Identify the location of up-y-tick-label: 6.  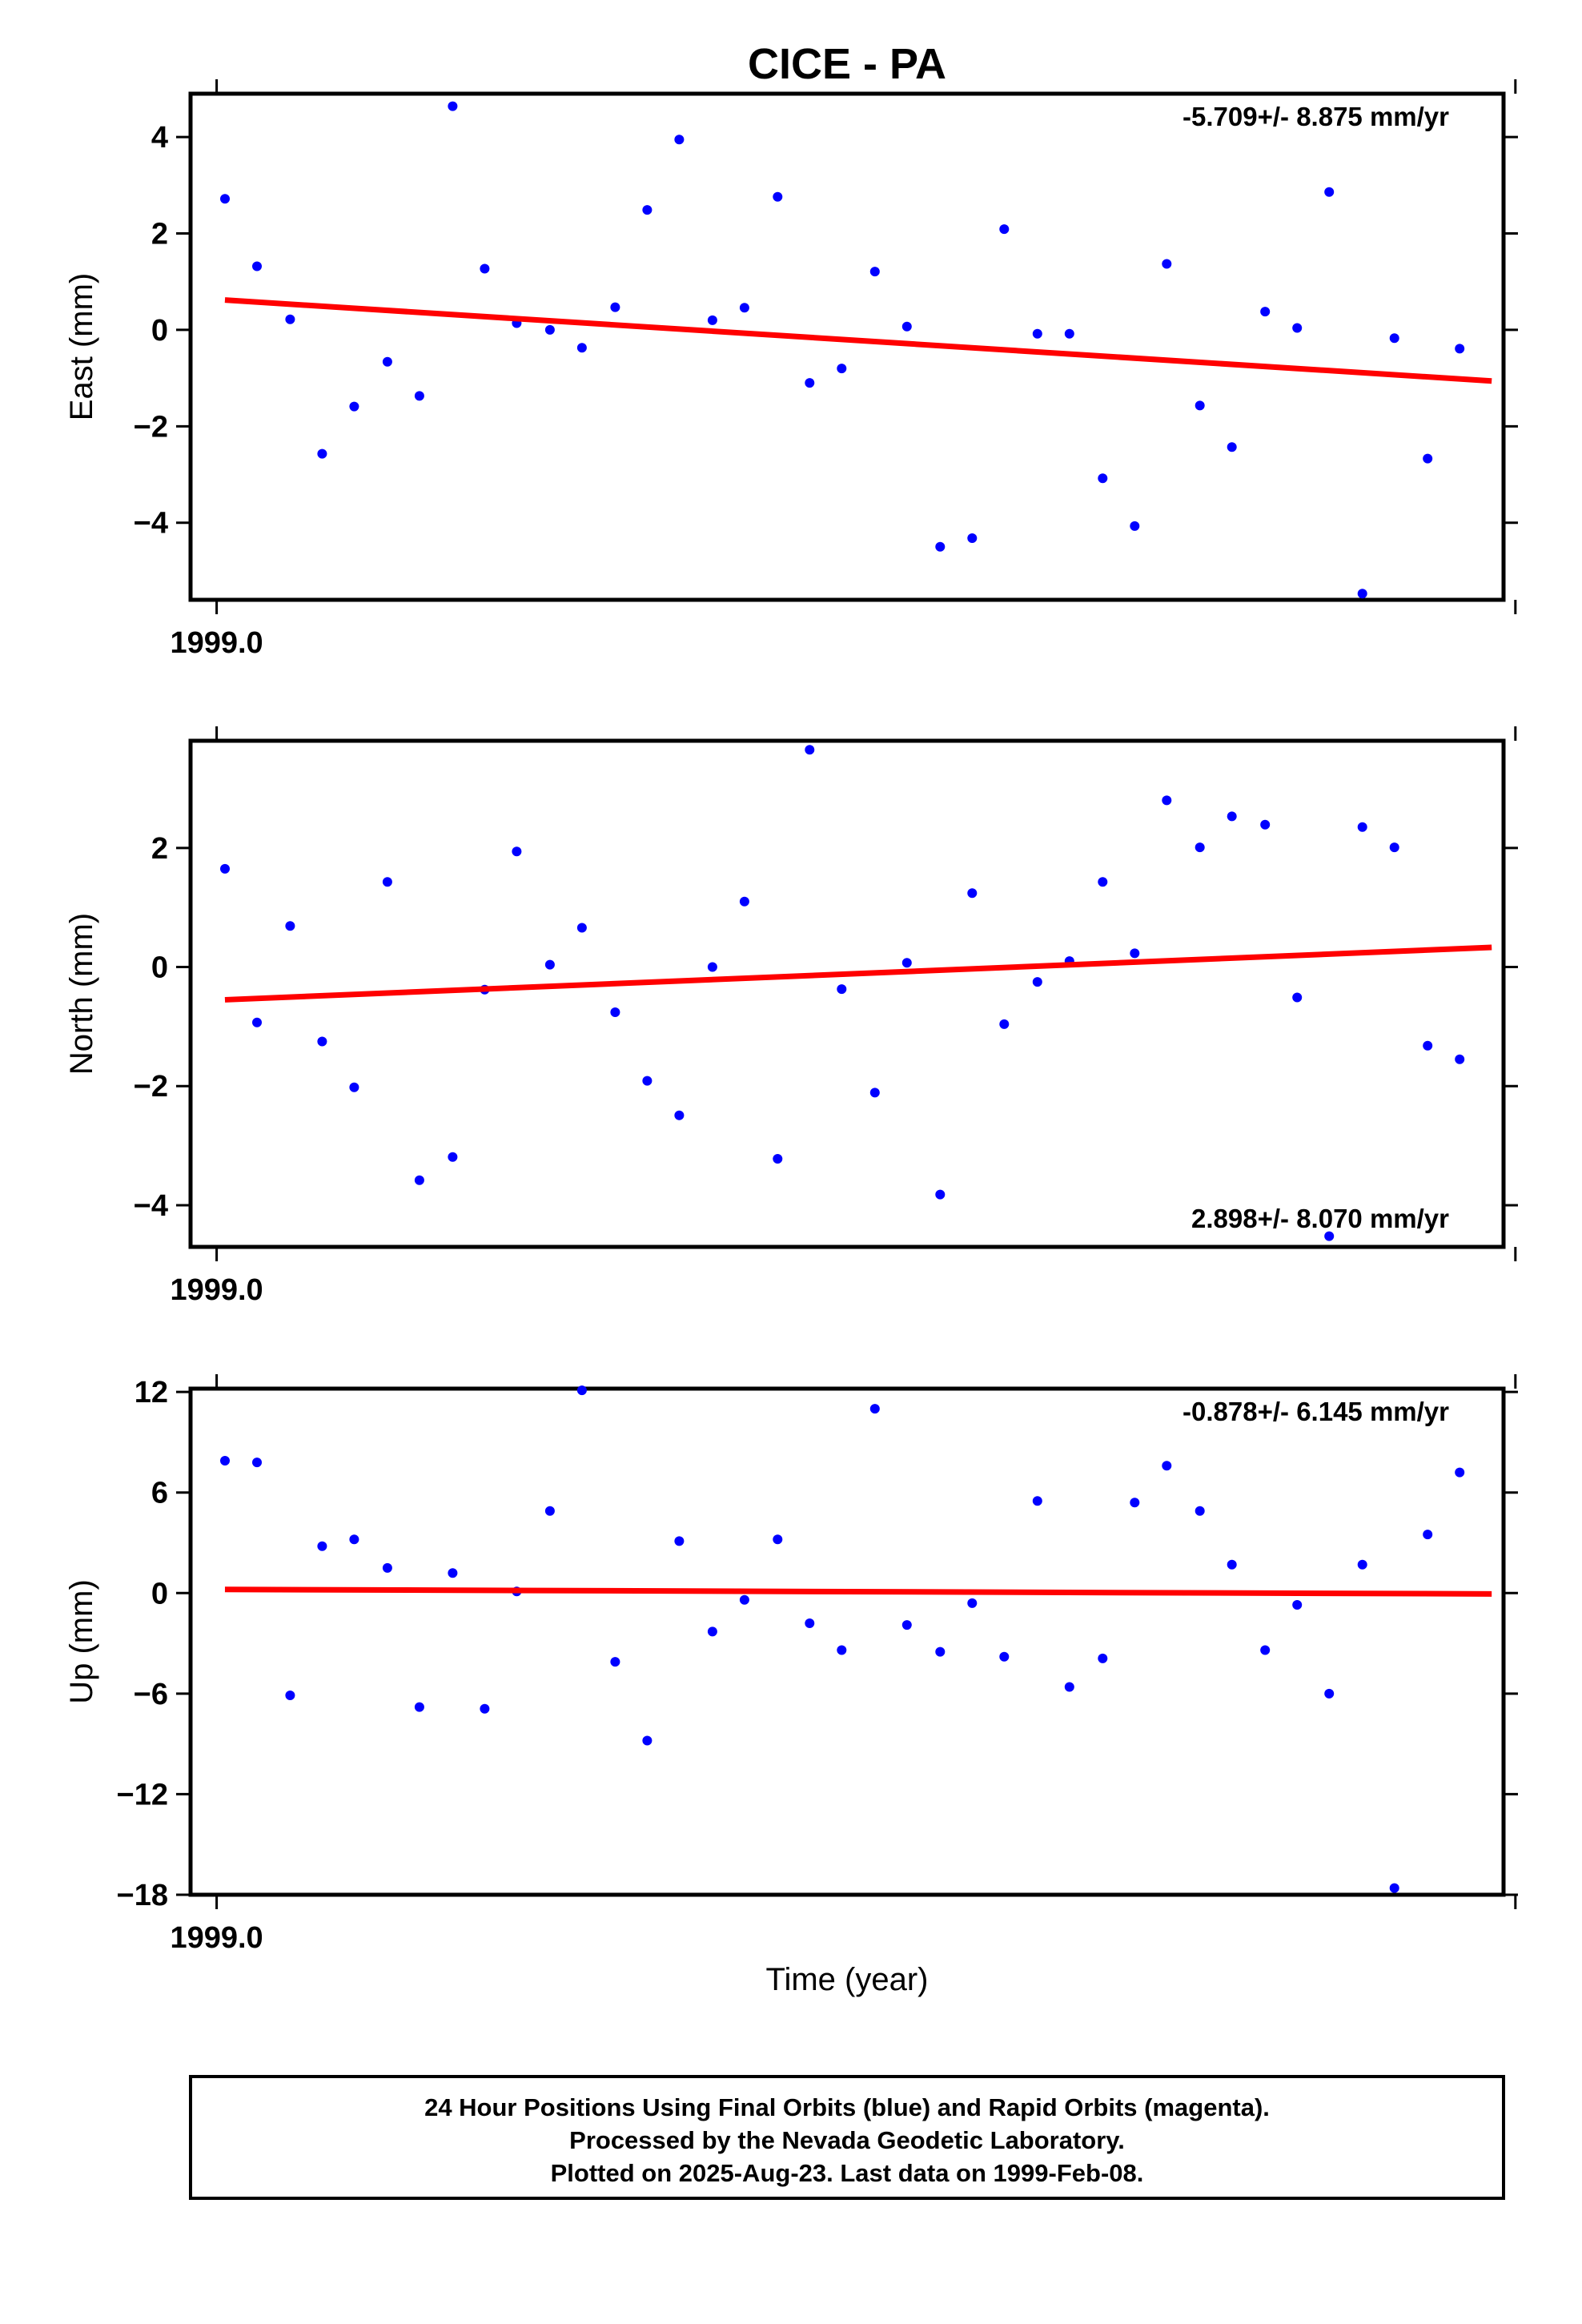
(159, 1493).